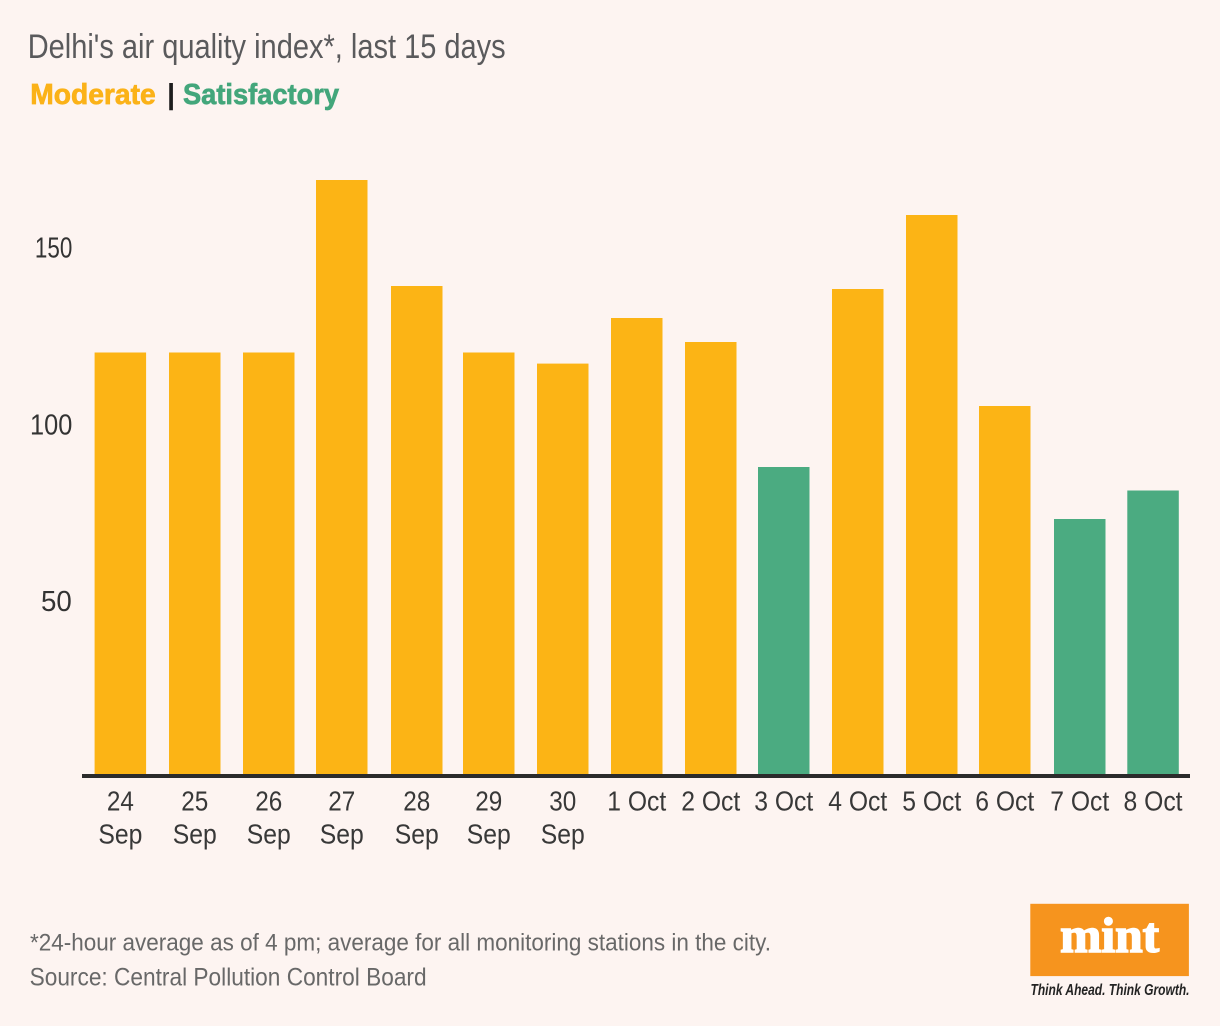 Image resolution: width=1220 pixels, height=1026 pixels. What do you see at coordinates (268, 801) in the screenshot?
I see `svg-text: 26` at bounding box center [268, 801].